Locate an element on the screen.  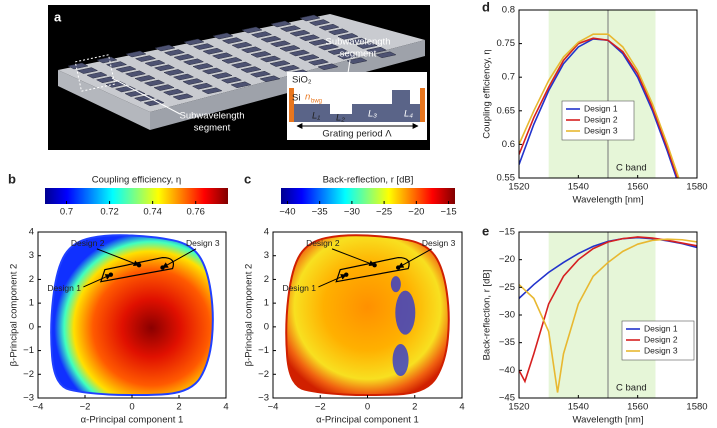
design-label: Design 2 is located at coordinates (323, 243).